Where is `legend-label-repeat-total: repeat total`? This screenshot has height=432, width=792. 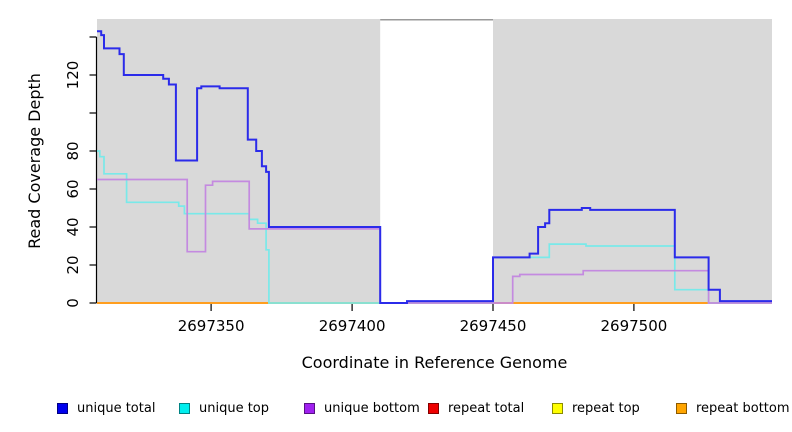
legend-label-repeat-total: repeat total is located at coordinates (486, 408).